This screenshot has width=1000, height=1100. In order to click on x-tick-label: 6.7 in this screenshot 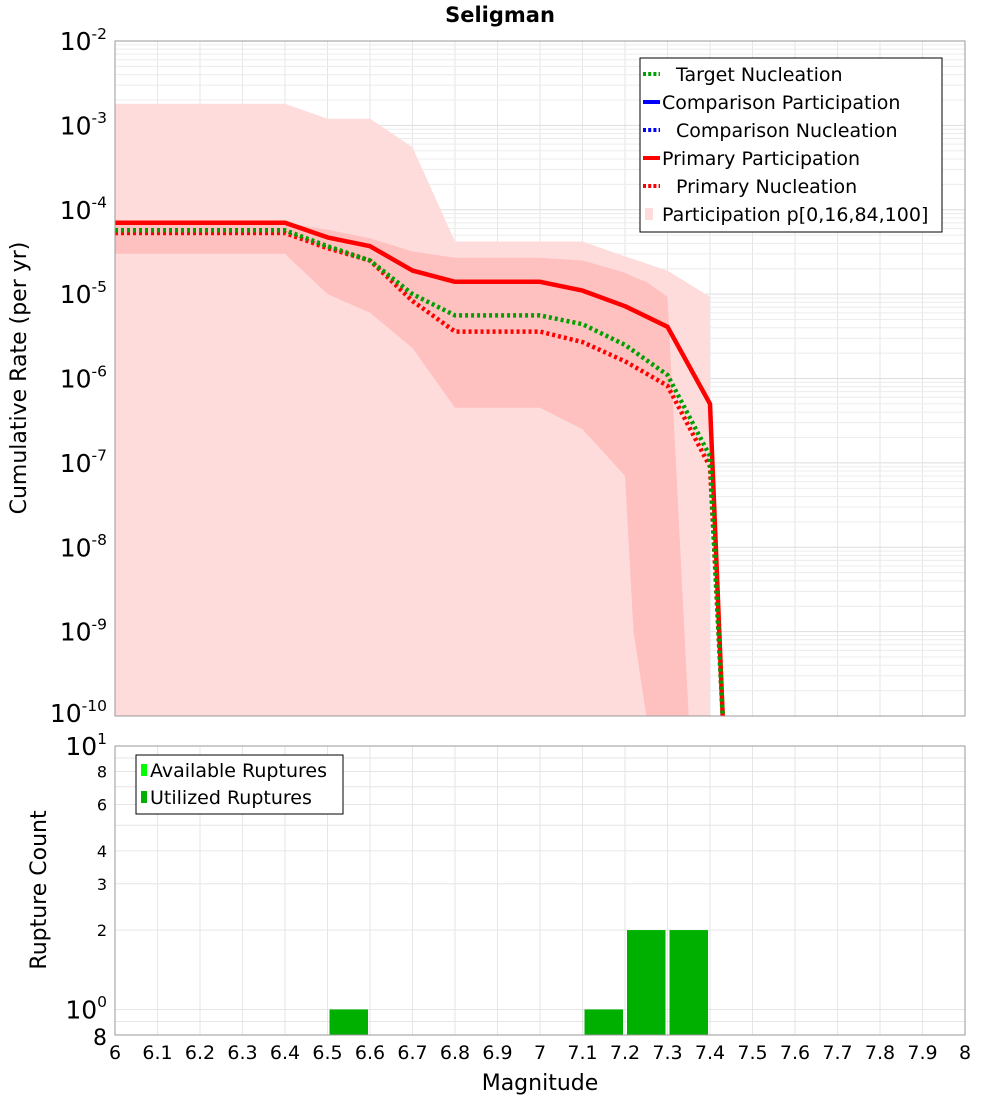, I will do `click(412, 1053)`.